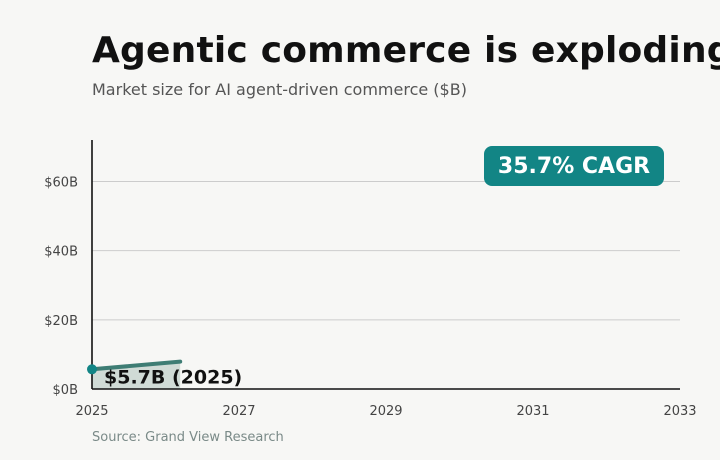  Describe the element at coordinates (61, 183) in the screenshot. I see `y-tick-label: $60B` at that location.